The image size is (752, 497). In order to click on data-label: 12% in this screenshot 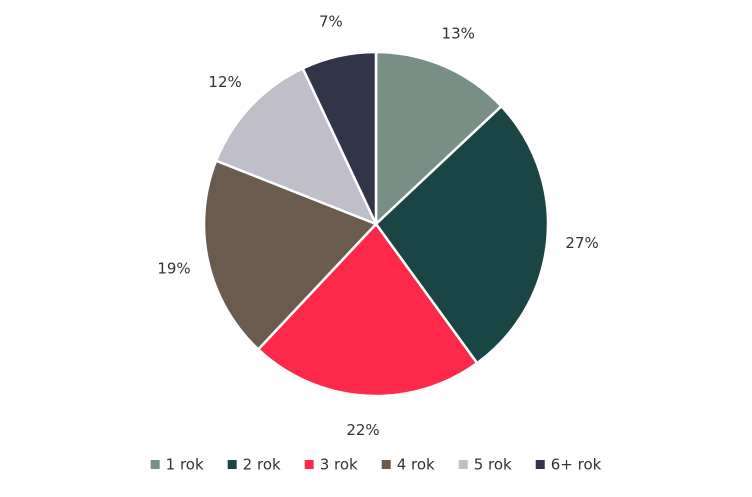, I will do `click(224, 82)`.